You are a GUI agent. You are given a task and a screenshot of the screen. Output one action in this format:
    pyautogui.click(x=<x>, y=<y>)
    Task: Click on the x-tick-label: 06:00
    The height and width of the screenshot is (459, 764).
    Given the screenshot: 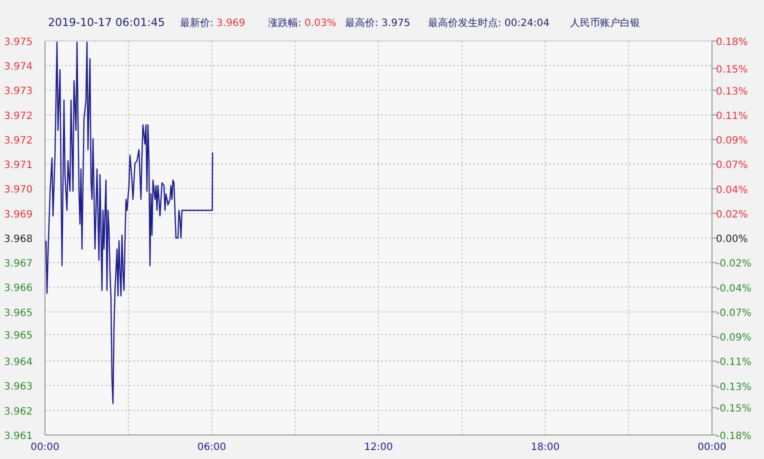 What is the action you would take?
    pyautogui.click(x=211, y=447)
    